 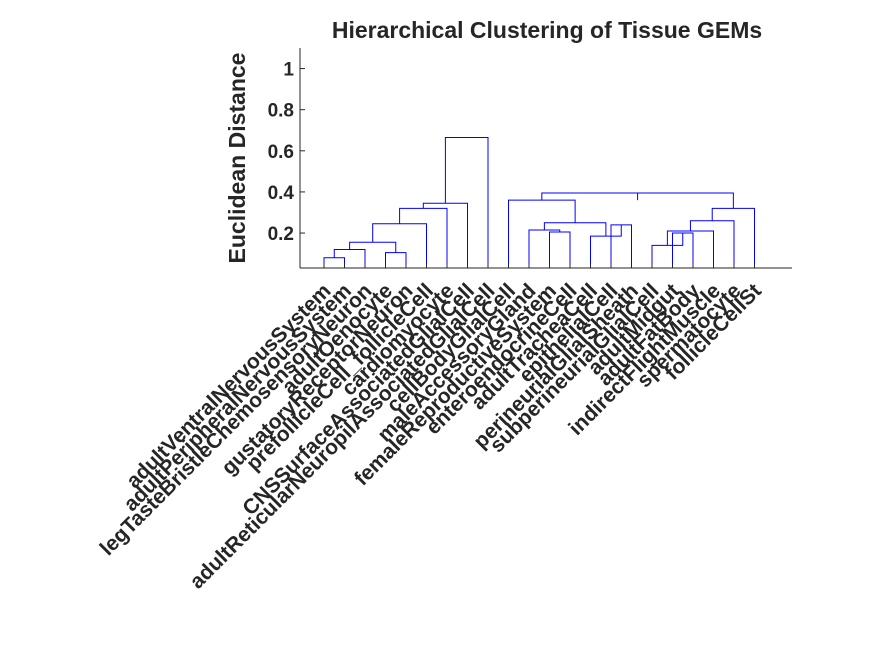 I want to click on chart-title: Hierarchical Clustering of Tissue GEMs, so click(x=547, y=30).